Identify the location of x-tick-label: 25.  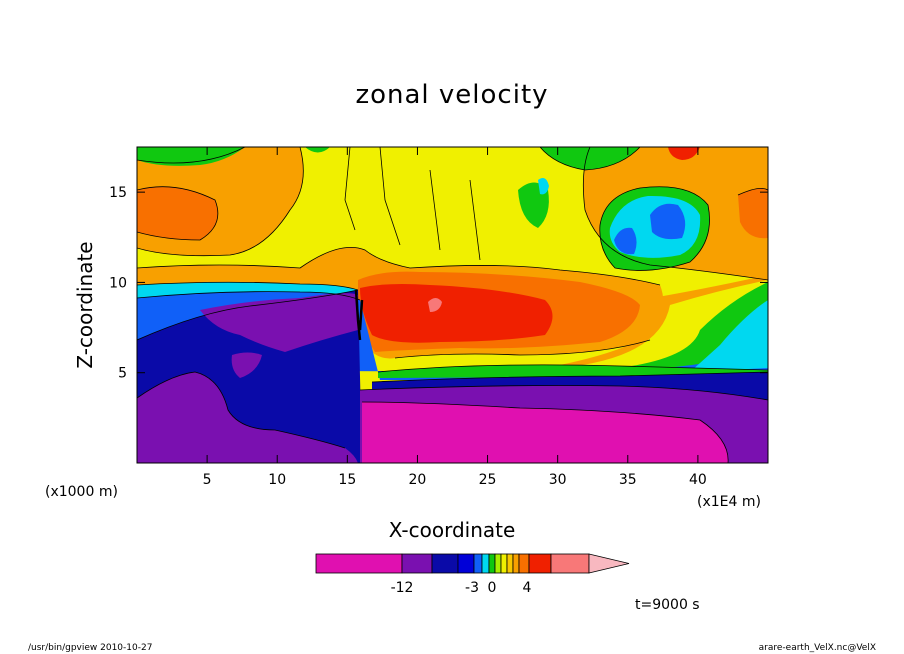
(488, 480).